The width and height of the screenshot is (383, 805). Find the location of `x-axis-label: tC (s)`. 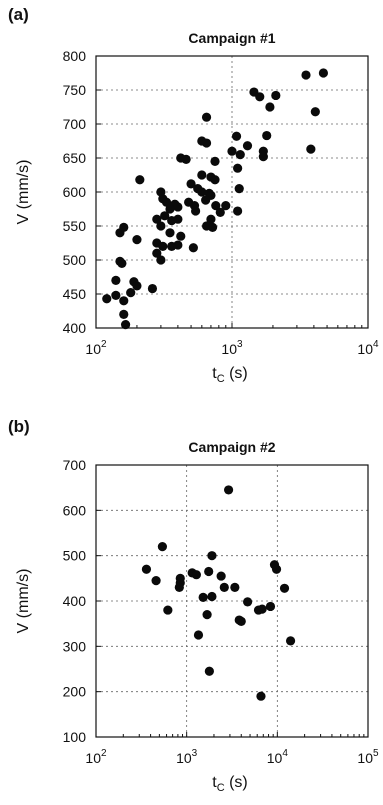

x-axis-label: tC (s) is located at coordinates (230, 784).